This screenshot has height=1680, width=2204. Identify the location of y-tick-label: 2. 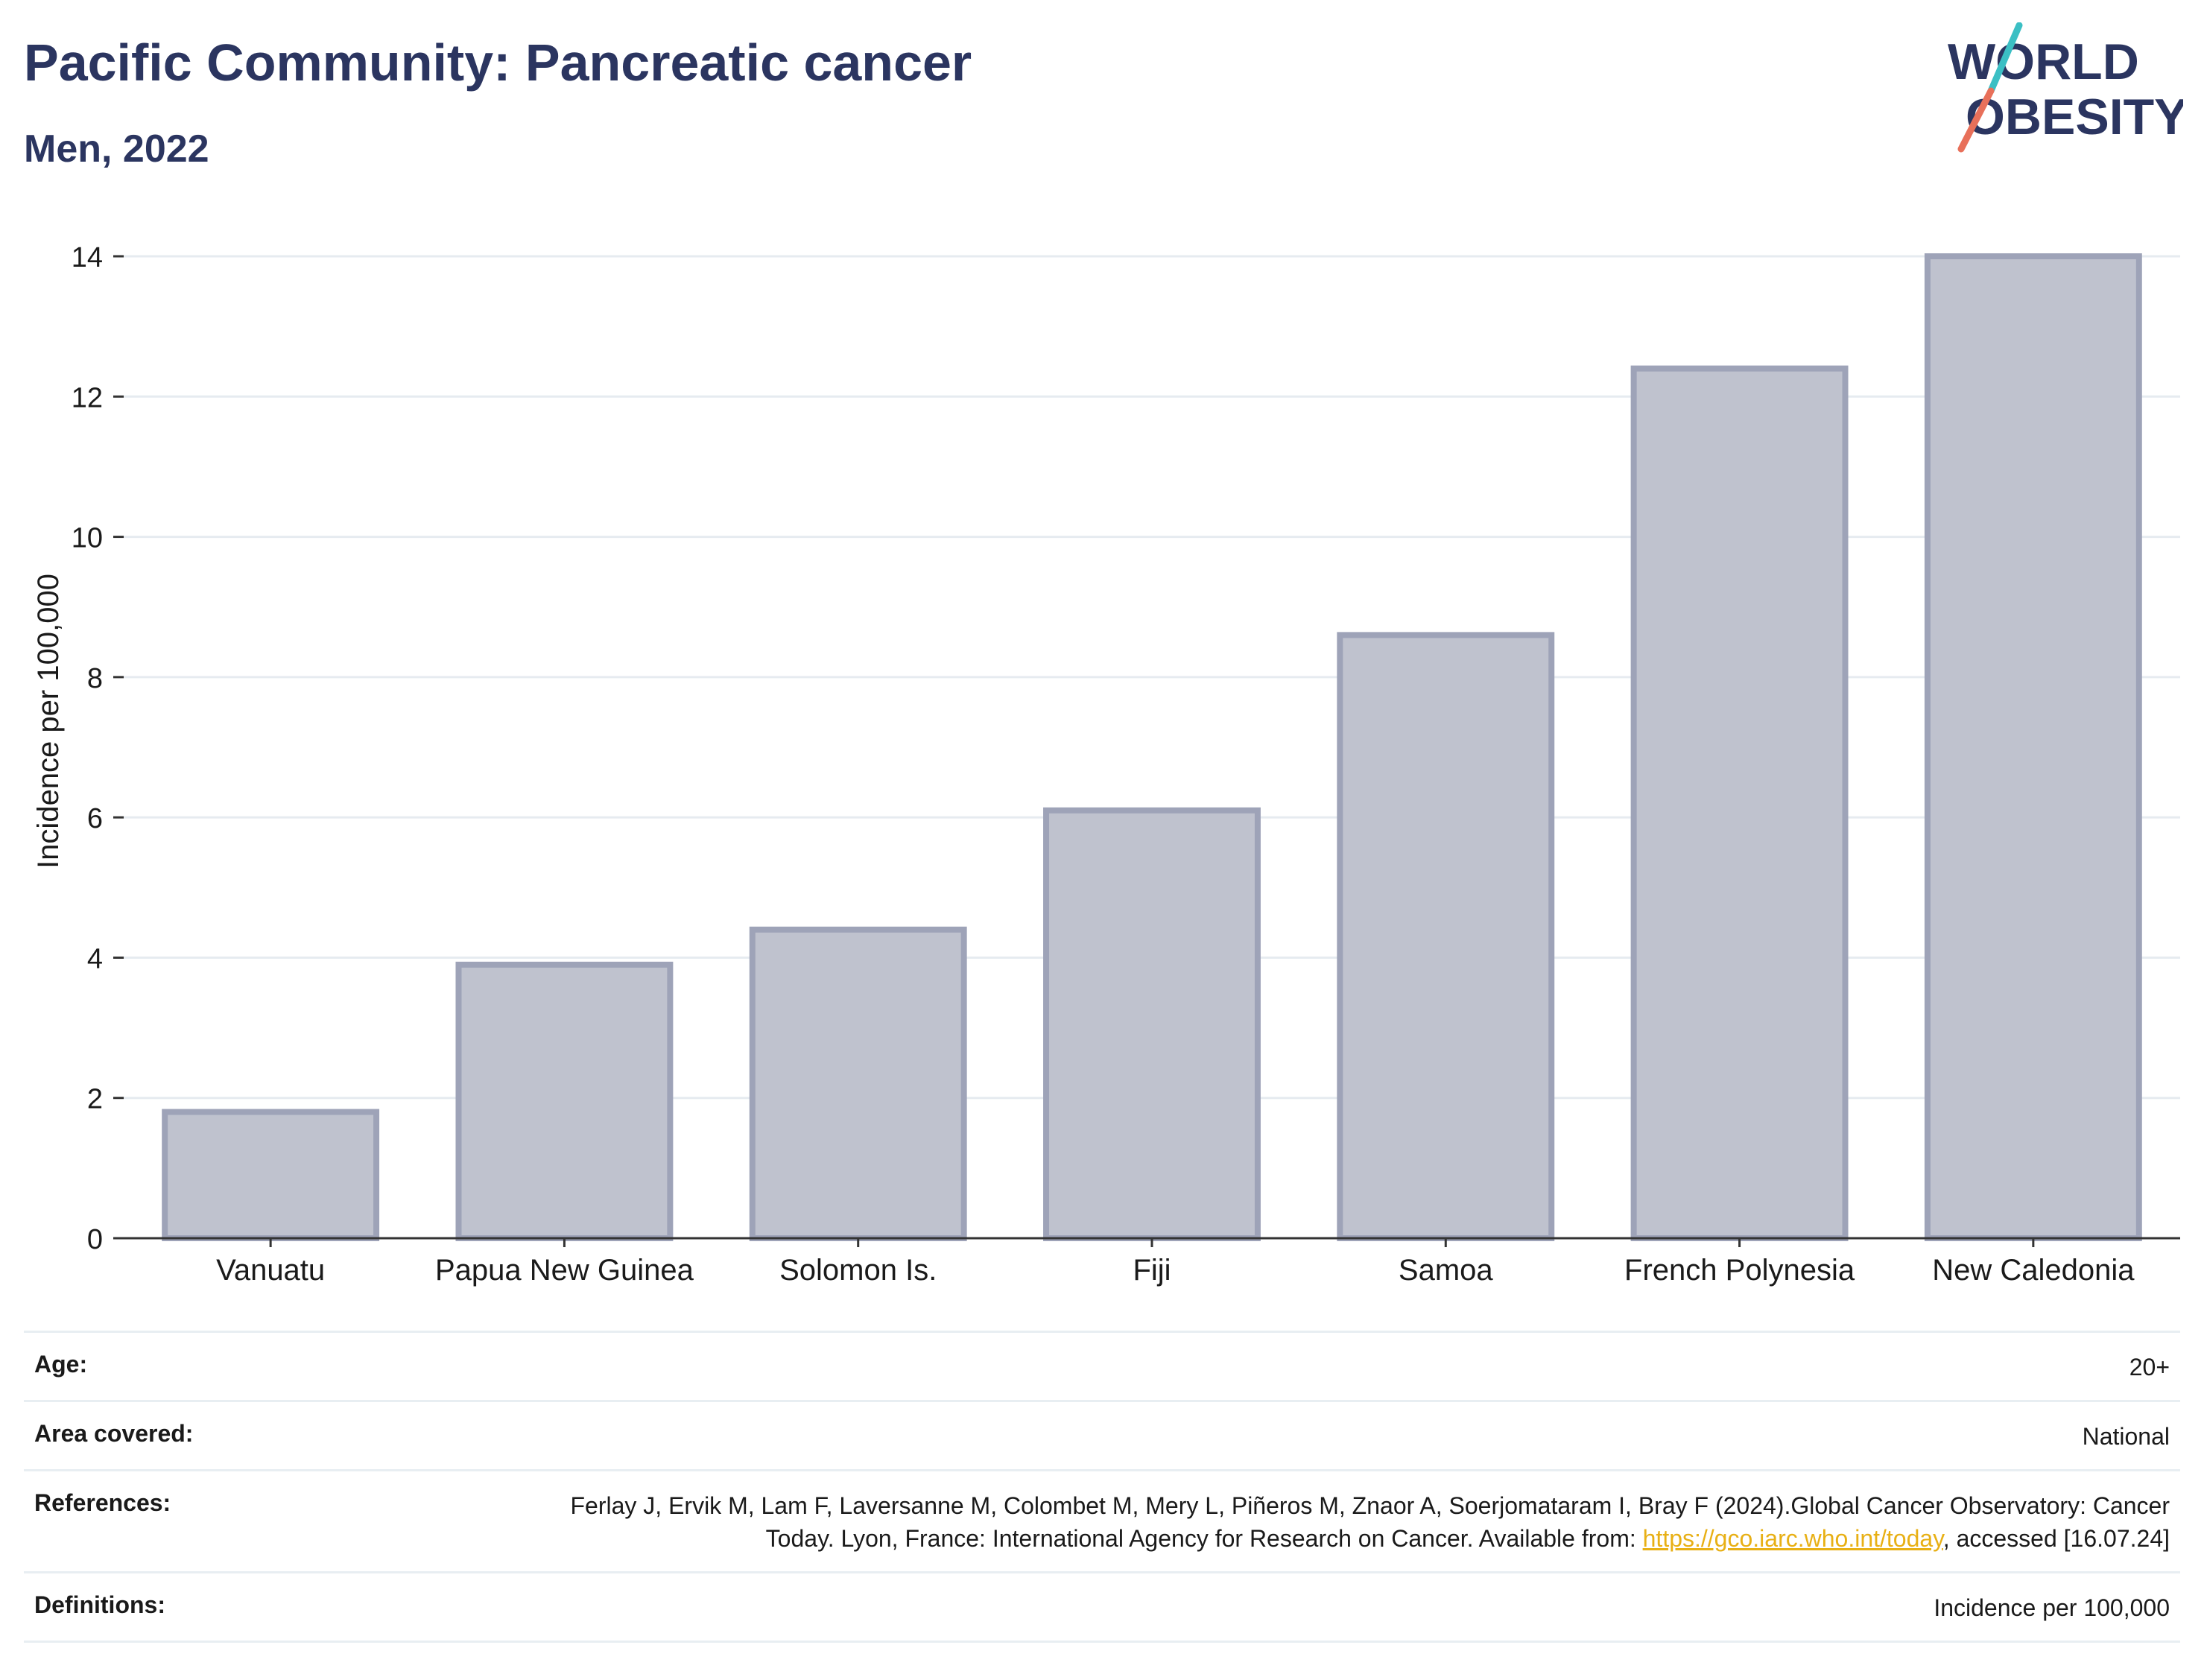
(95, 1099).